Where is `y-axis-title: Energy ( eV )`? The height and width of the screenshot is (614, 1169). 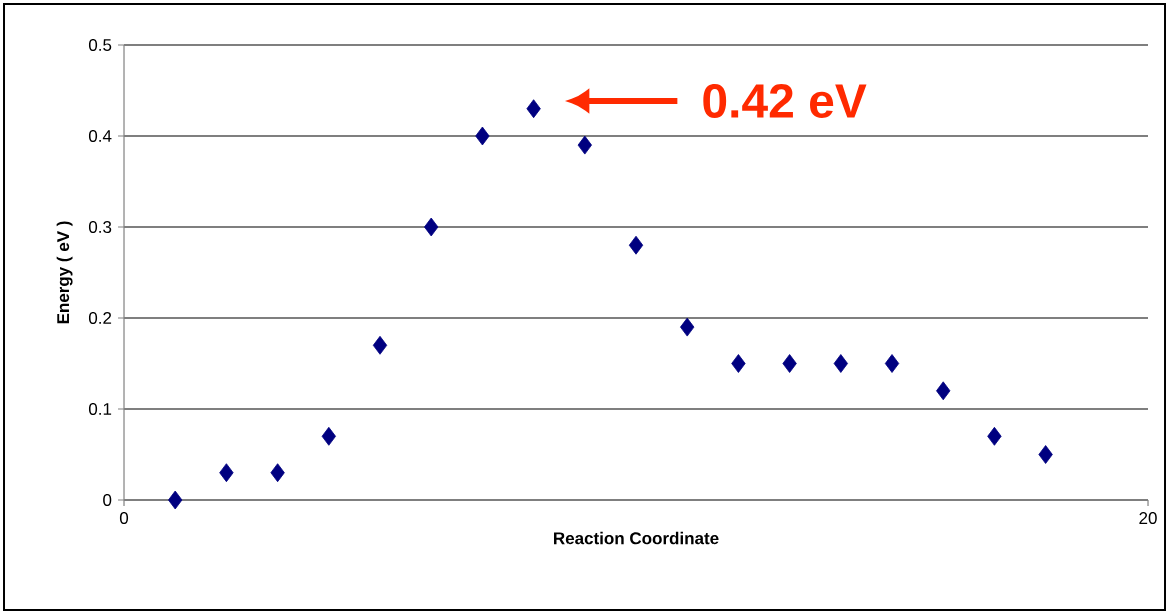
y-axis-title: Energy ( eV ) is located at coordinates (64, 272).